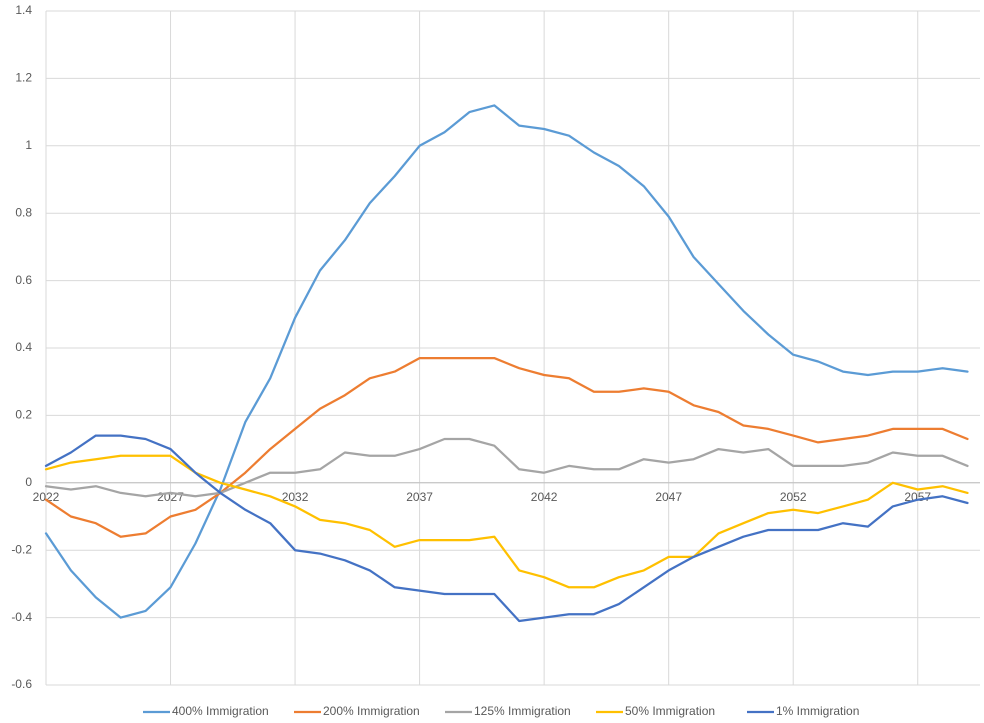 Image resolution: width=984 pixels, height=723 pixels. What do you see at coordinates (668, 497) in the screenshot?
I see `x-tick-label: 2047` at bounding box center [668, 497].